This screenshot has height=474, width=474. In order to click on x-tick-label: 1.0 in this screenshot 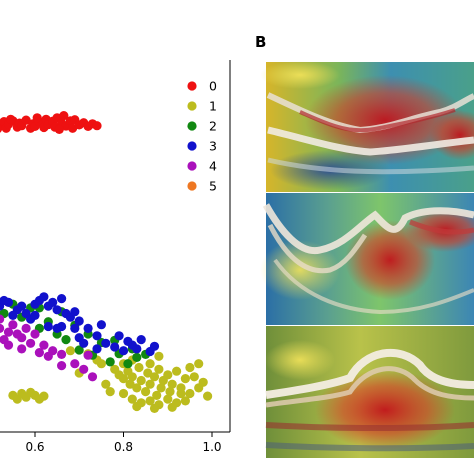, I will do `click(211, 447)`.